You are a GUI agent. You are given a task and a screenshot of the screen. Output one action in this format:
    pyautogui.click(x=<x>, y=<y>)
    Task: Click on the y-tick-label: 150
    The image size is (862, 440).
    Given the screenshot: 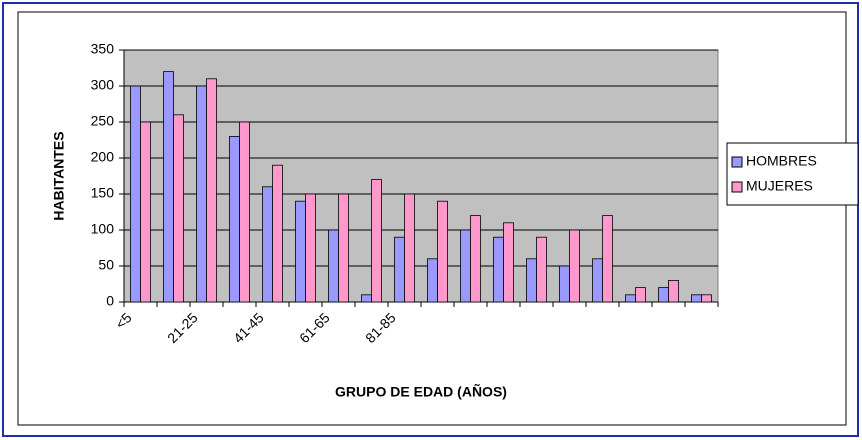 What is the action you would take?
    pyautogui.click(x=103, y=193)
    